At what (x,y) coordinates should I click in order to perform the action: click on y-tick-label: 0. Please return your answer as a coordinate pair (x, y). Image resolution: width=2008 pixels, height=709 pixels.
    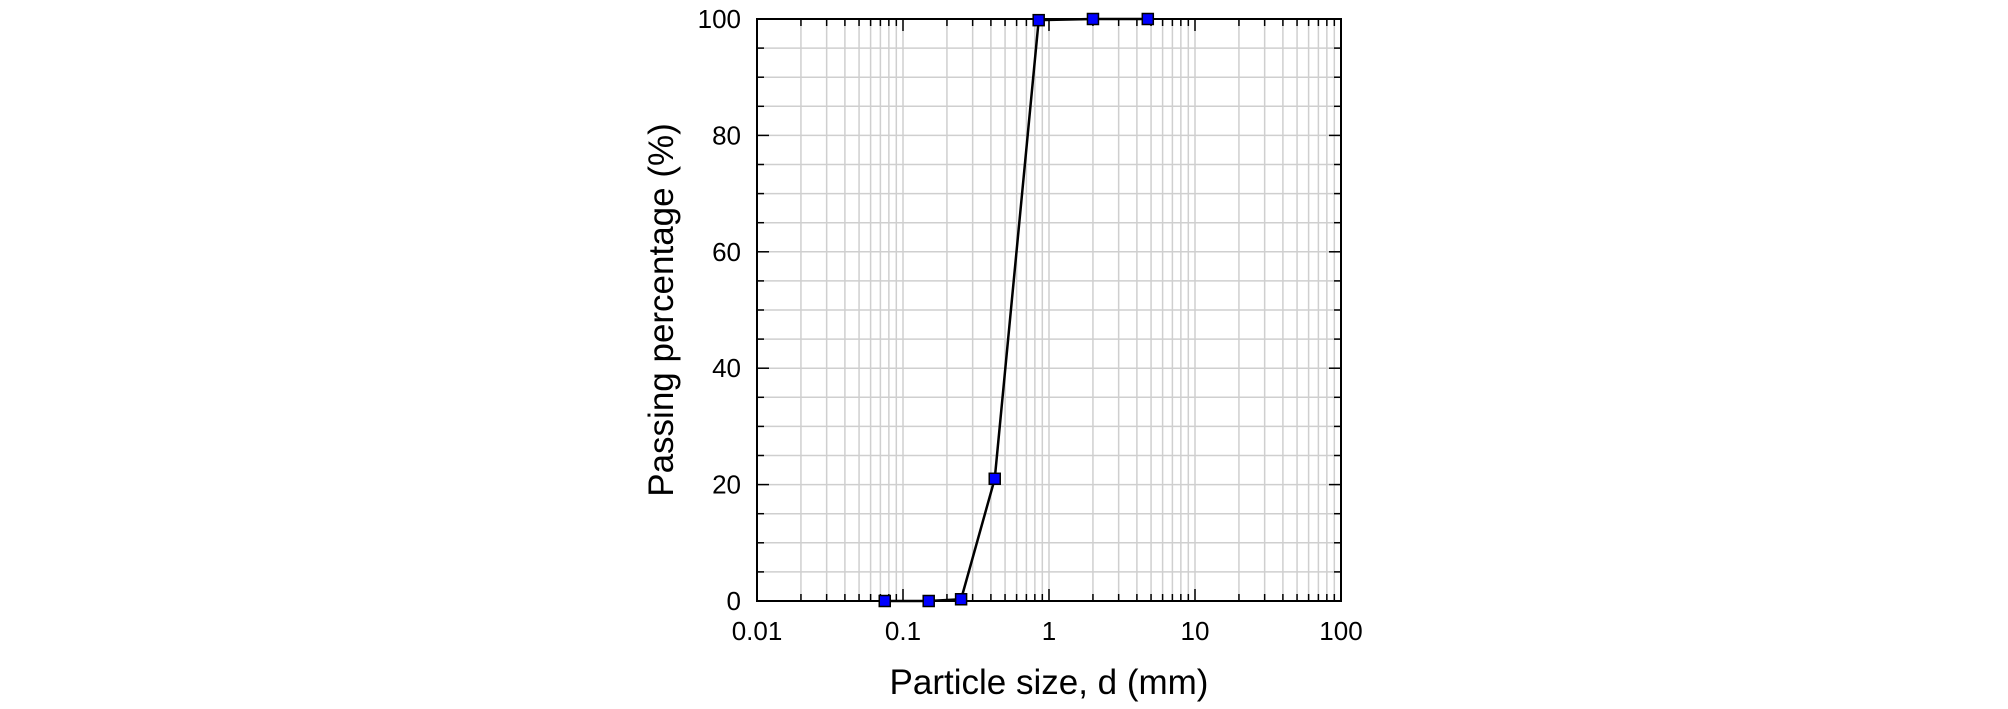
    Looking at the image, I should click on (734, 601).